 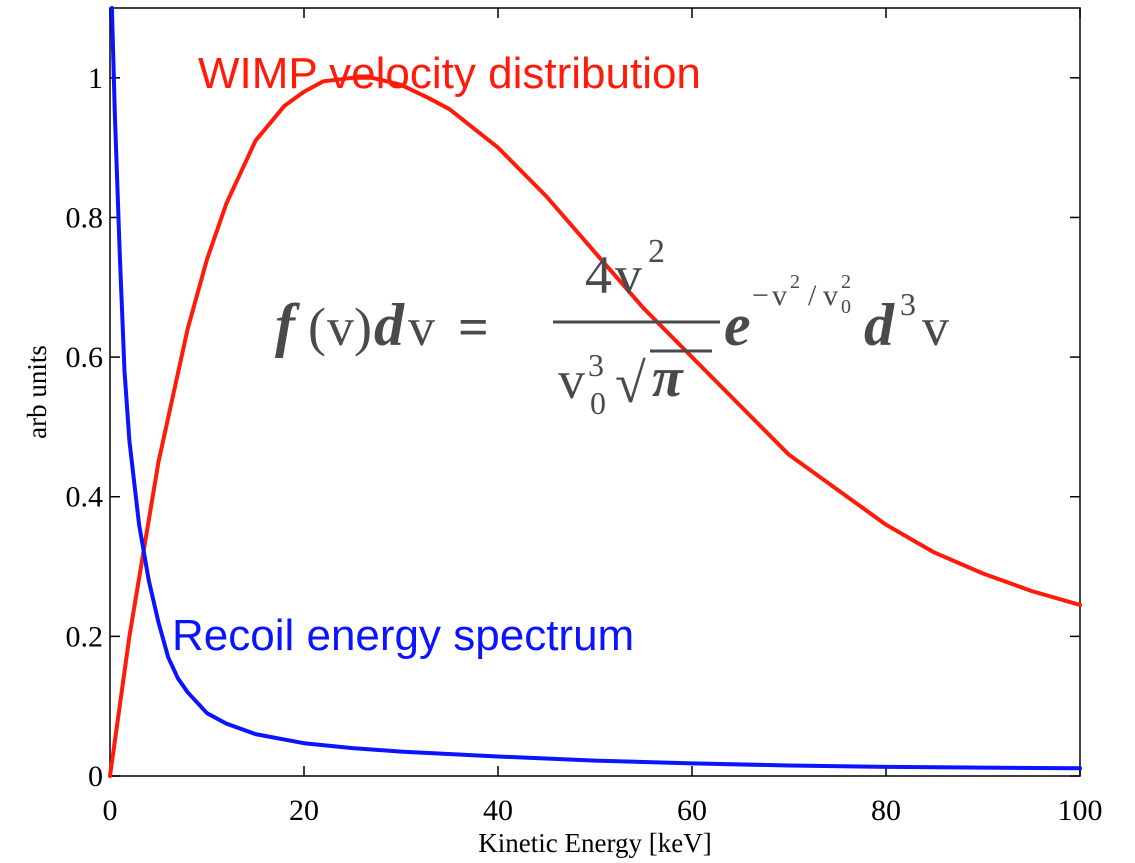 I want to click on formula-tail-exp: 3, so click(x=908, y=304).